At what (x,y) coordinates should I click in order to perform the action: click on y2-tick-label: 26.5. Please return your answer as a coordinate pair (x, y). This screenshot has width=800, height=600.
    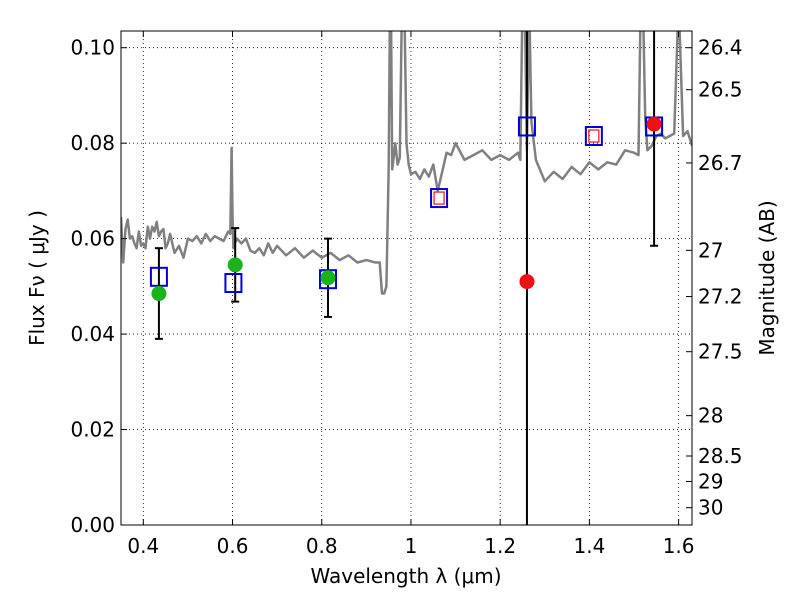
    Looking at the image, I should click on (720, 90).